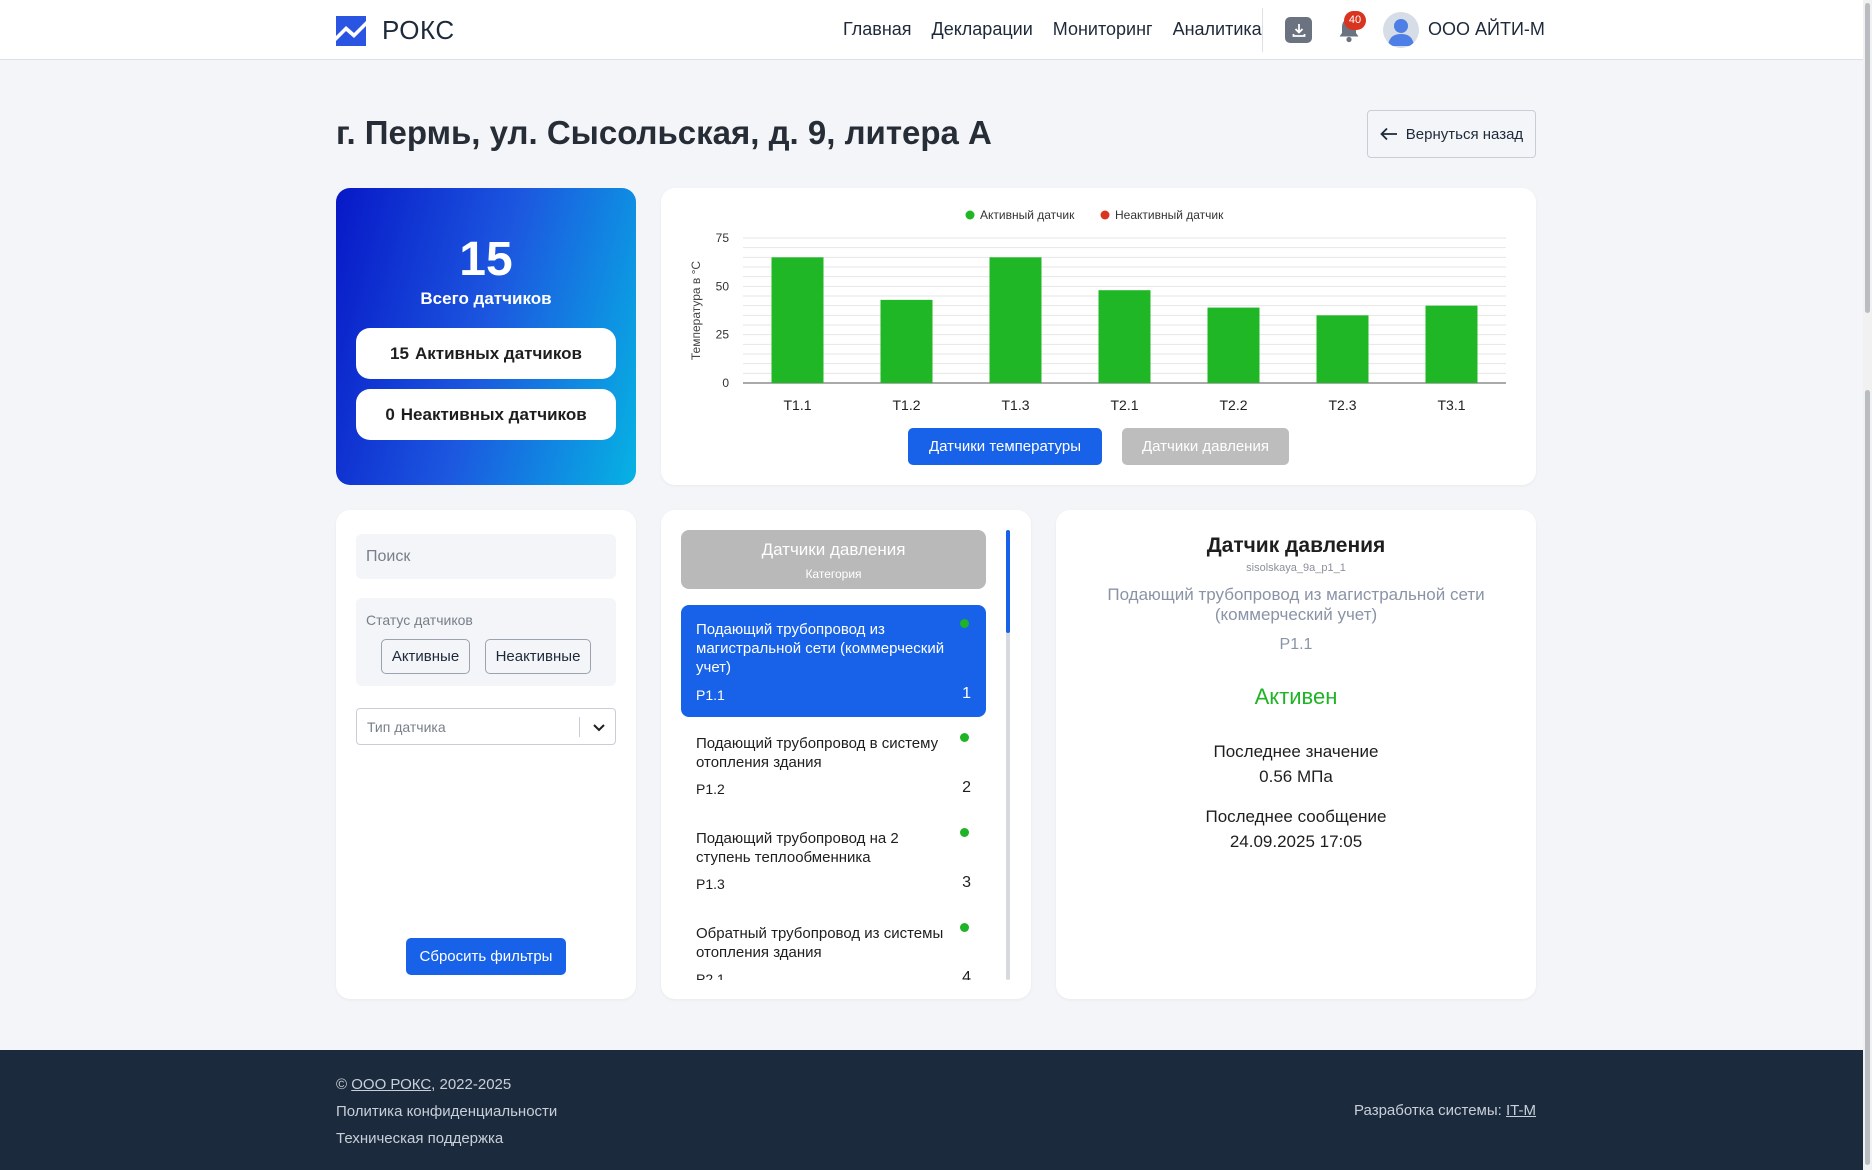 The width and height of the screenshot is (1872, 1170). I want to click on category-title: Датчики давления, so click(833, 549).